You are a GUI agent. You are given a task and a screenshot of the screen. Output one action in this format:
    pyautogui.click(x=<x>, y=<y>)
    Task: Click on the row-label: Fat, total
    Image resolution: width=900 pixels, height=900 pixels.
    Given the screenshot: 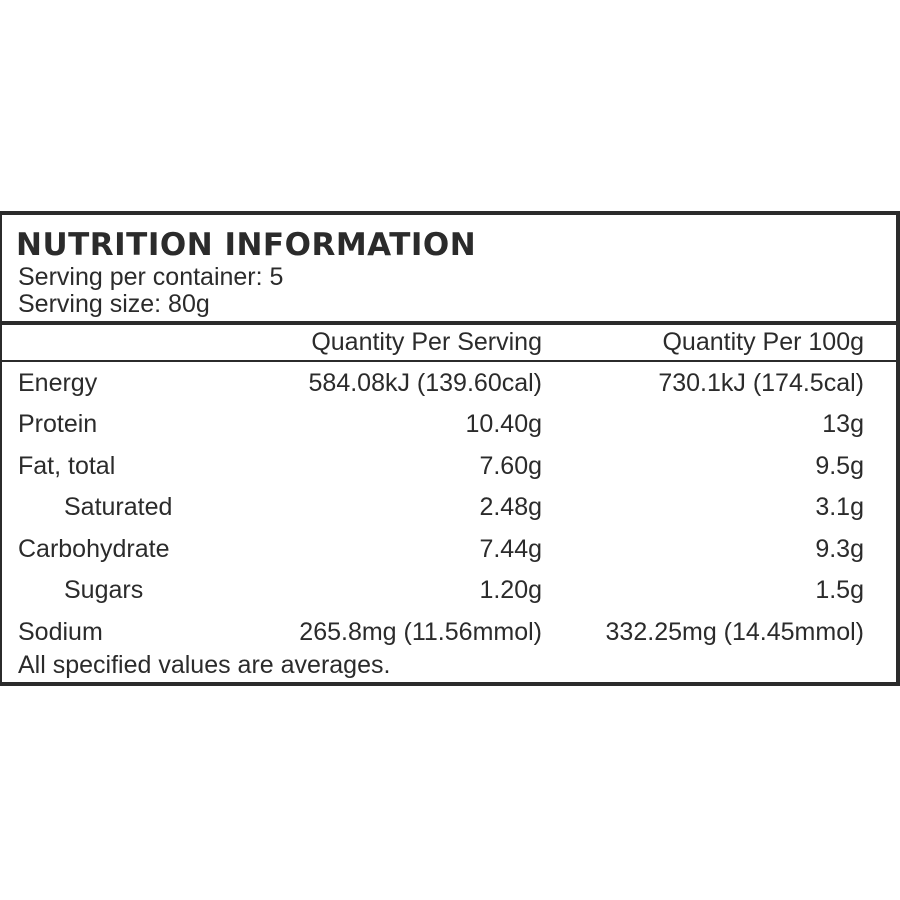 What is the action you would take?
    pyautogui.click(x=67, y=466)
    